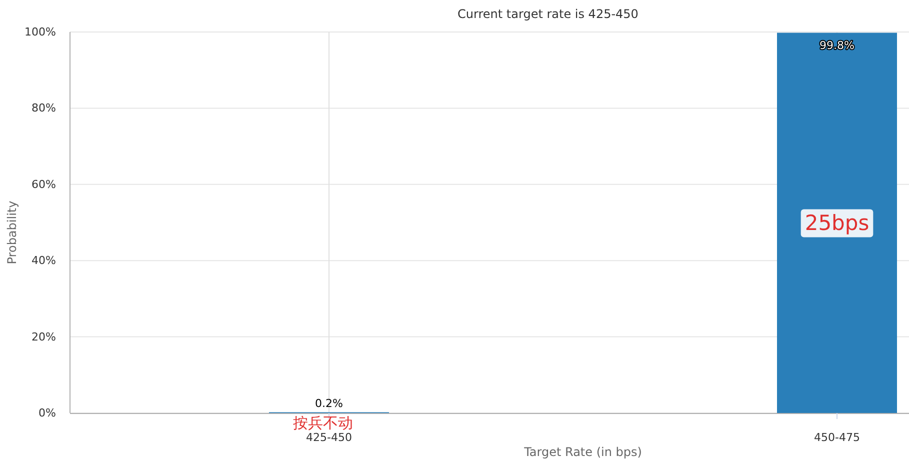  Describe the element at coordinates (329, 437) in the screenshot. I see `x-tick-label: 425-450` at that location.